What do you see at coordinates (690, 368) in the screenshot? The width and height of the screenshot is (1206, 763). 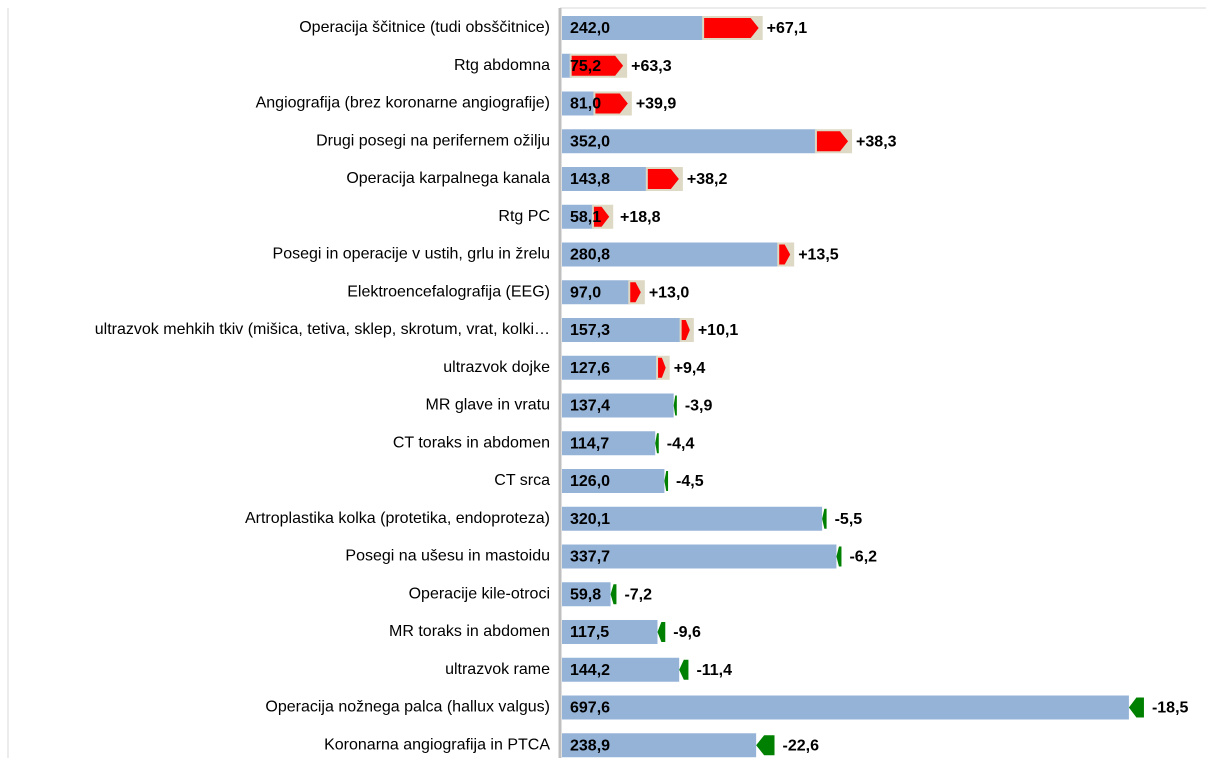 I see `change-label: +9,4` at bounding box center [690, 368].